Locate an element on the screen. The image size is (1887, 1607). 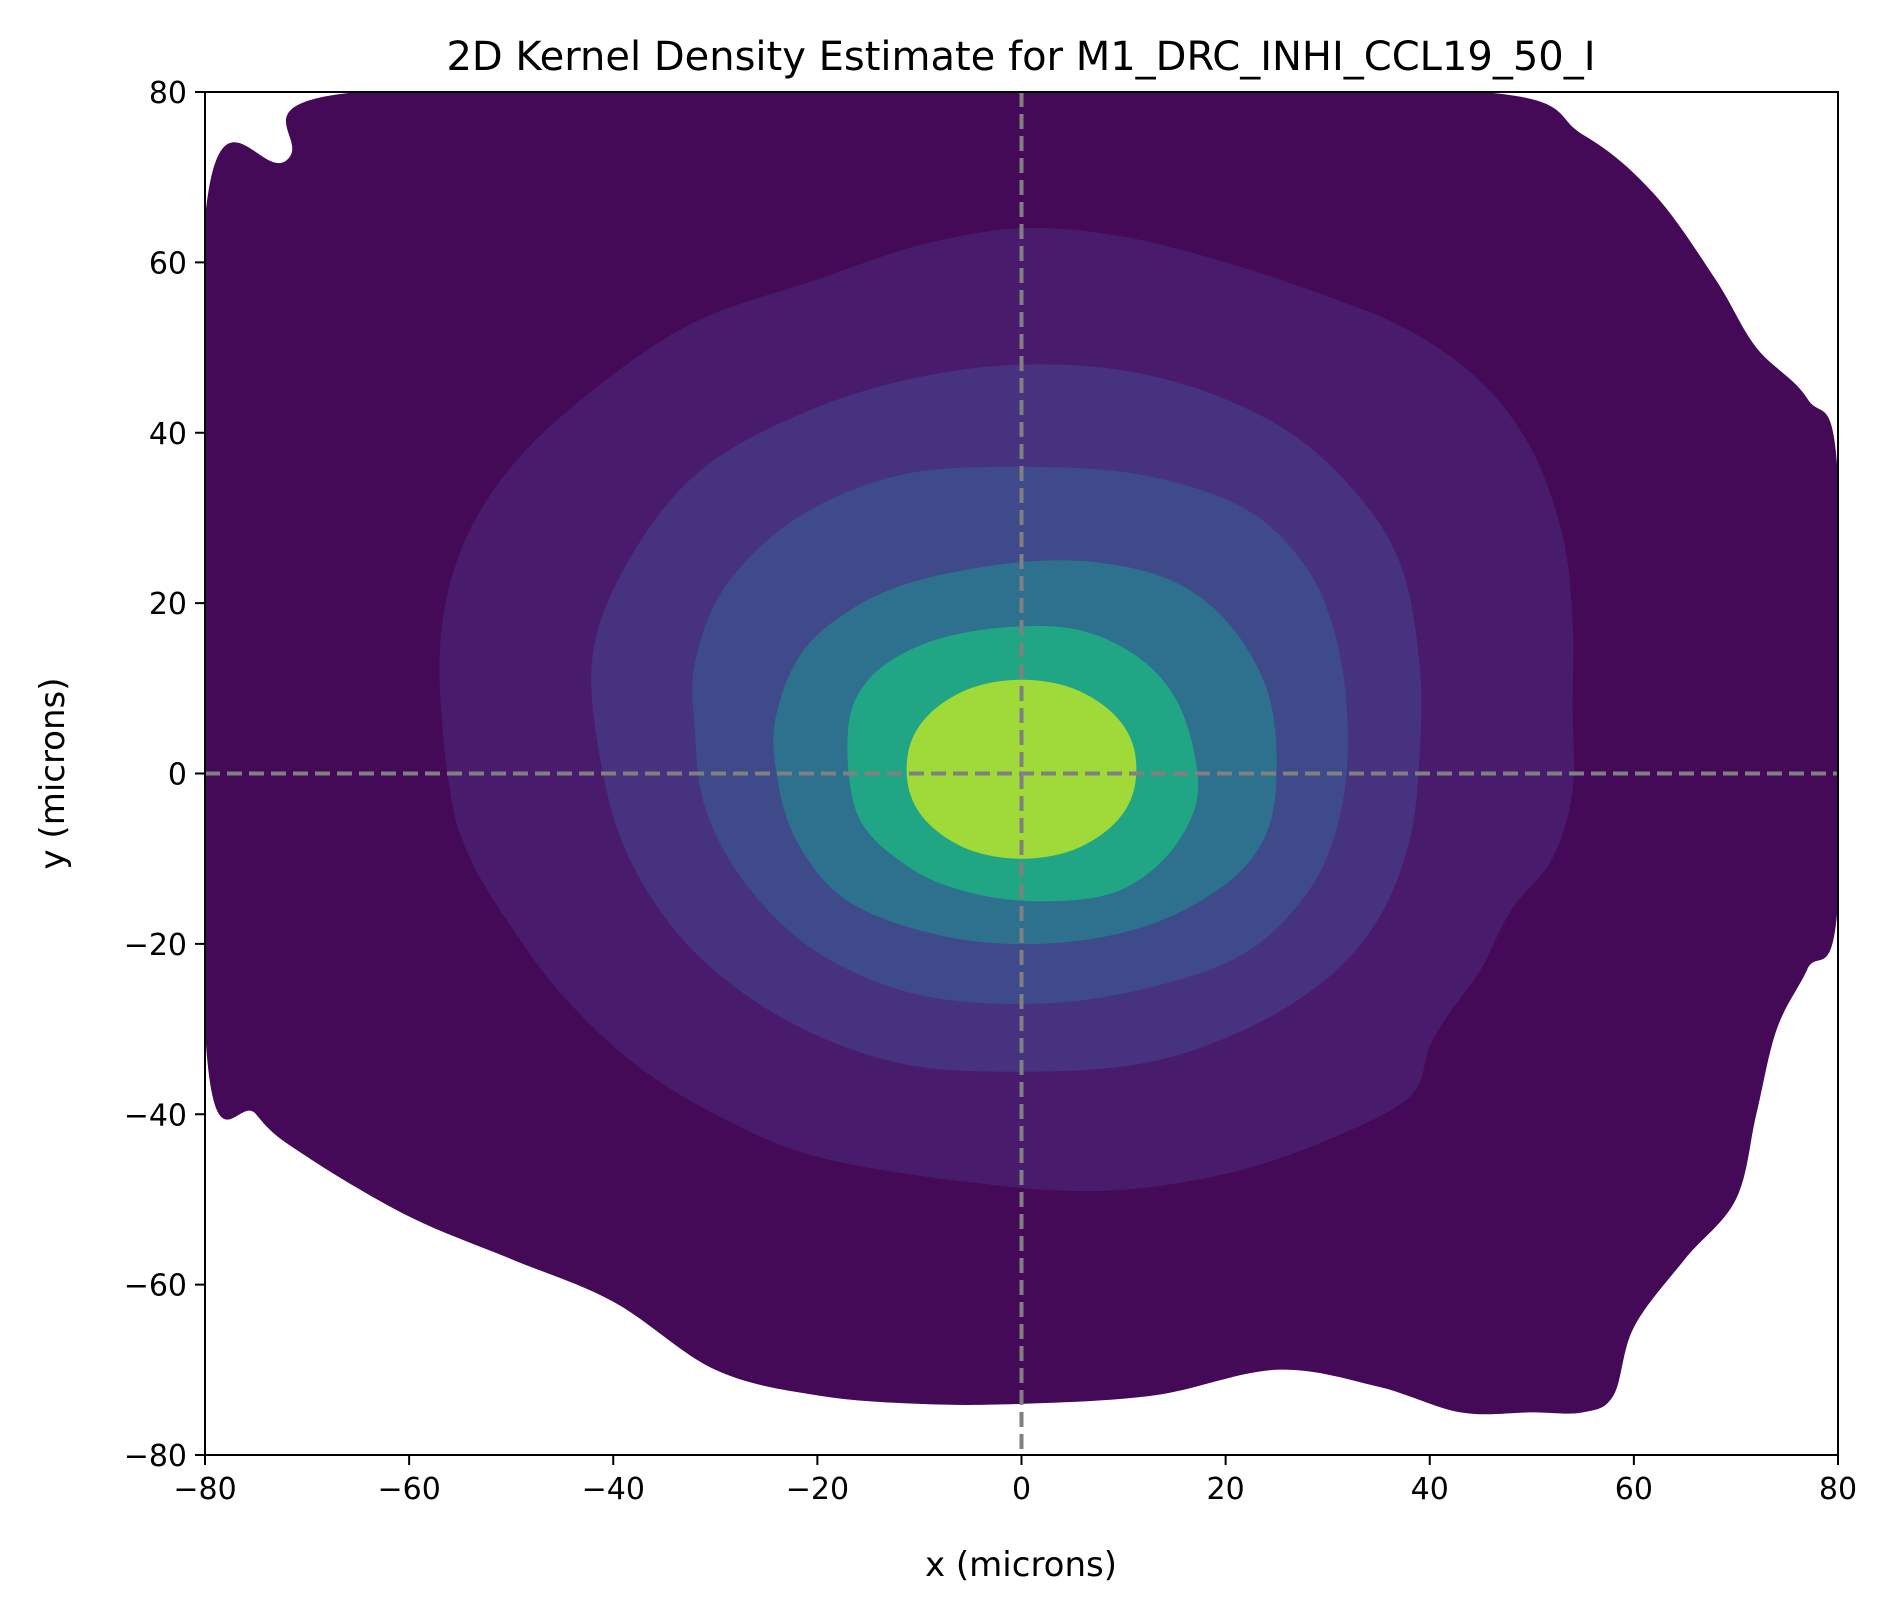
x-tick-label: −80 is located at coordinates (204, 1489).